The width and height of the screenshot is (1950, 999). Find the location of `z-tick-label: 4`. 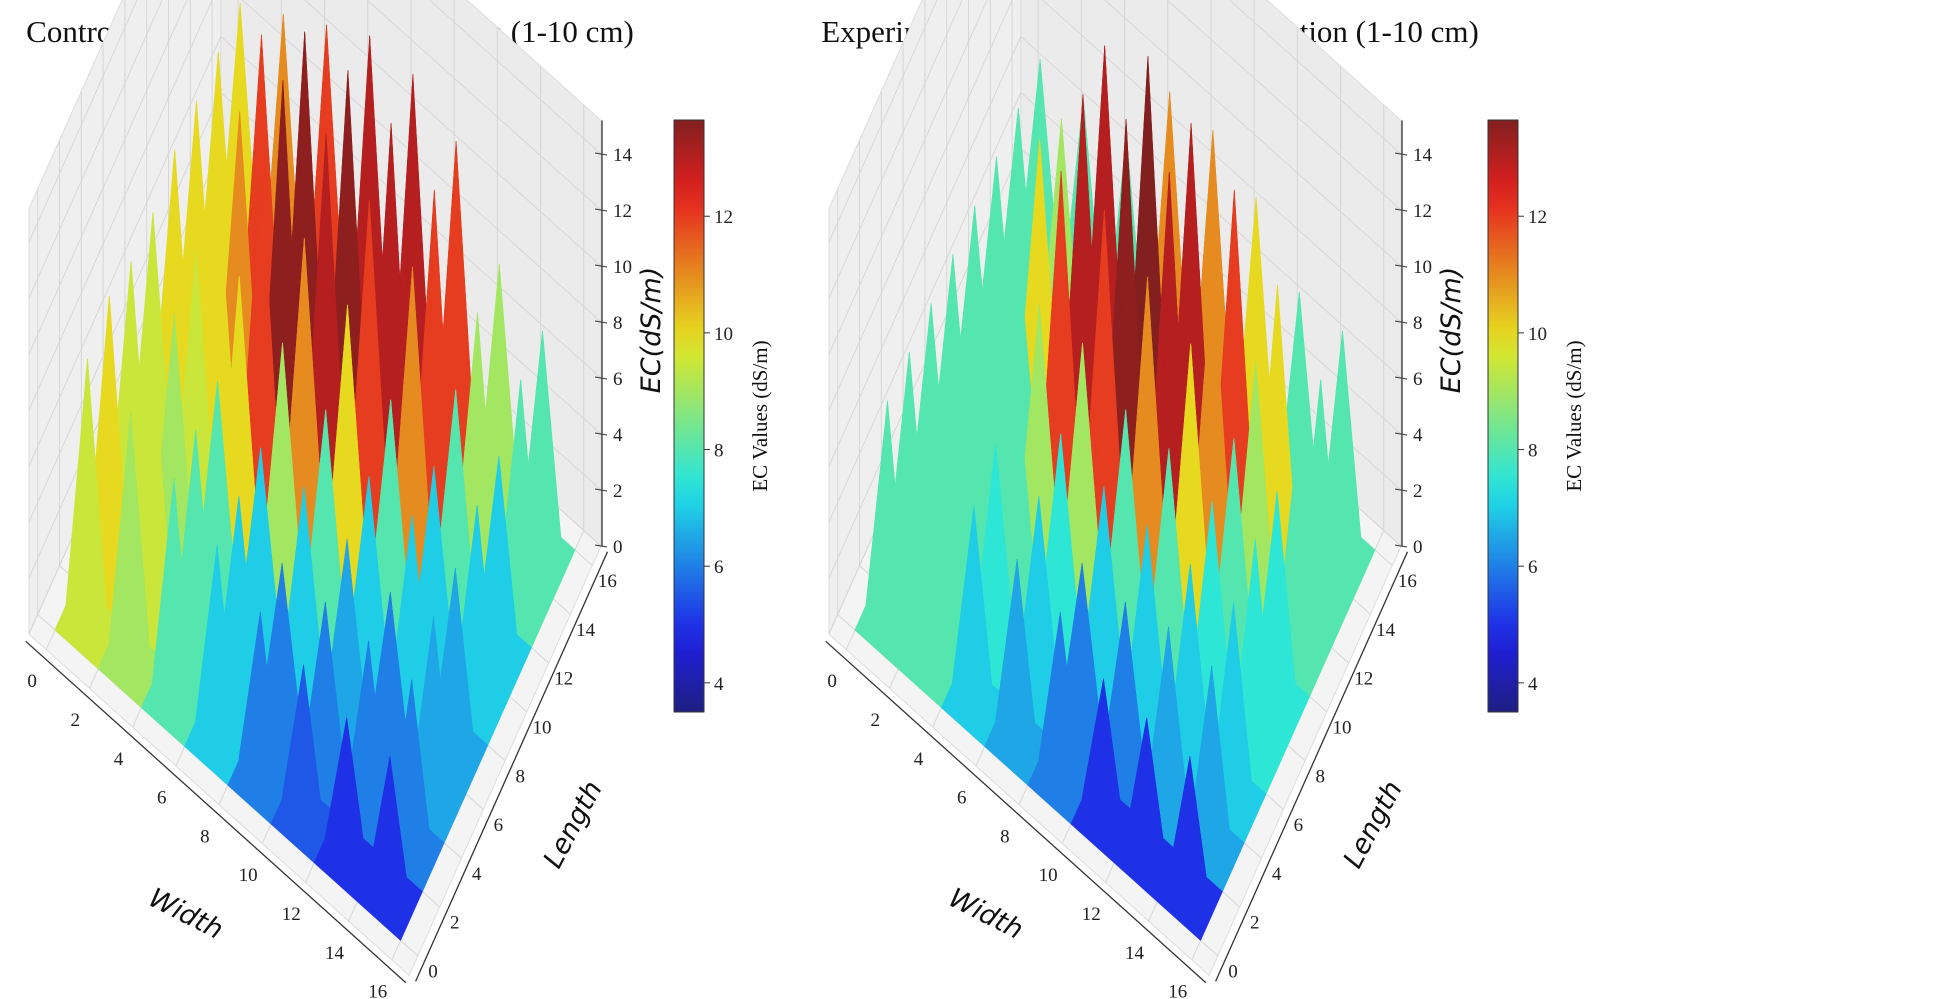

z-tick-label: 4 is located at coordinates (1418, 435).